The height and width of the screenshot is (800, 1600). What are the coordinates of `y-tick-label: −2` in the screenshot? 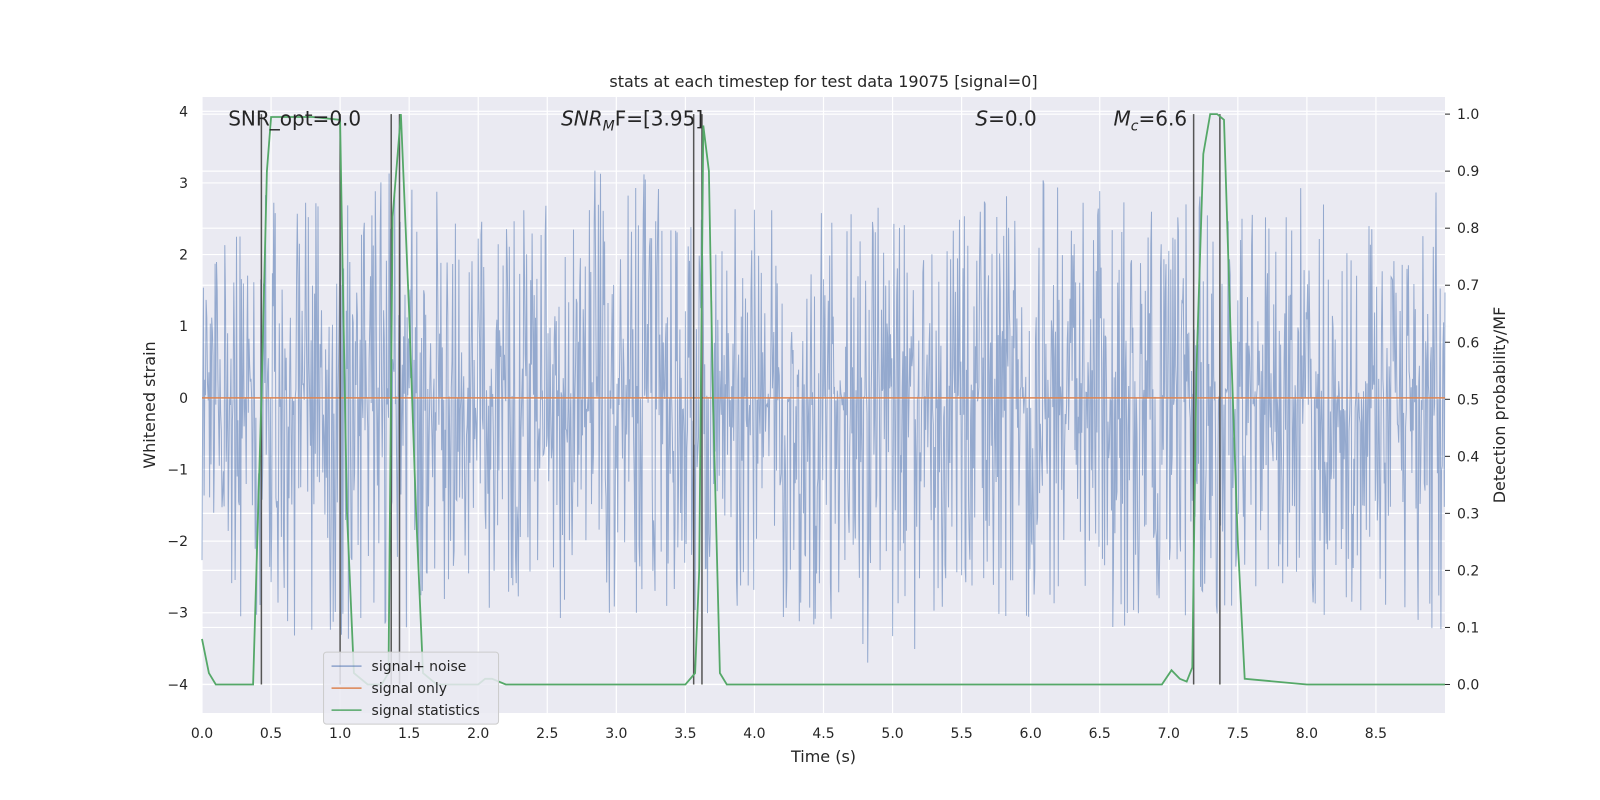 It's located at (177, 542).